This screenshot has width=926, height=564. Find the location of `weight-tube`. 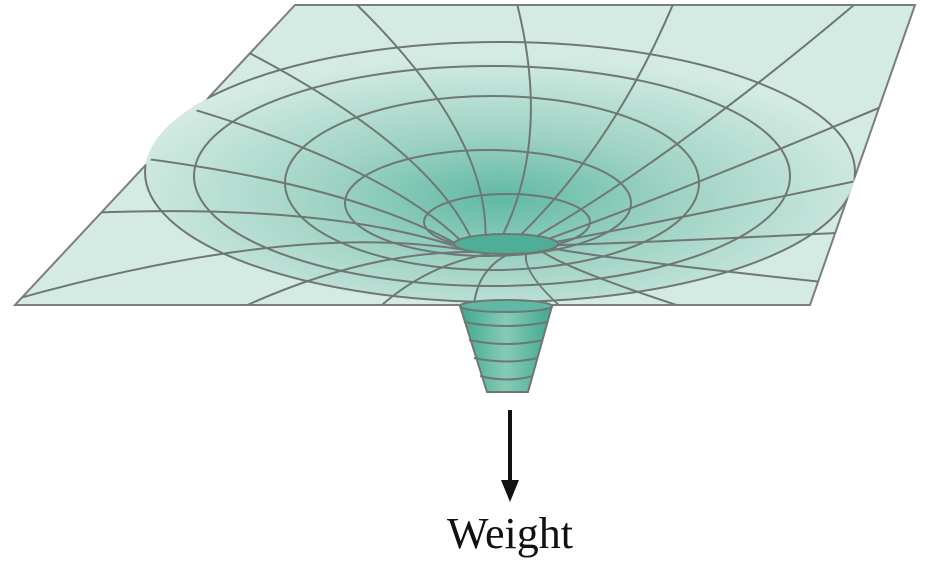

weight-tube is located at coordinates (506, 346).